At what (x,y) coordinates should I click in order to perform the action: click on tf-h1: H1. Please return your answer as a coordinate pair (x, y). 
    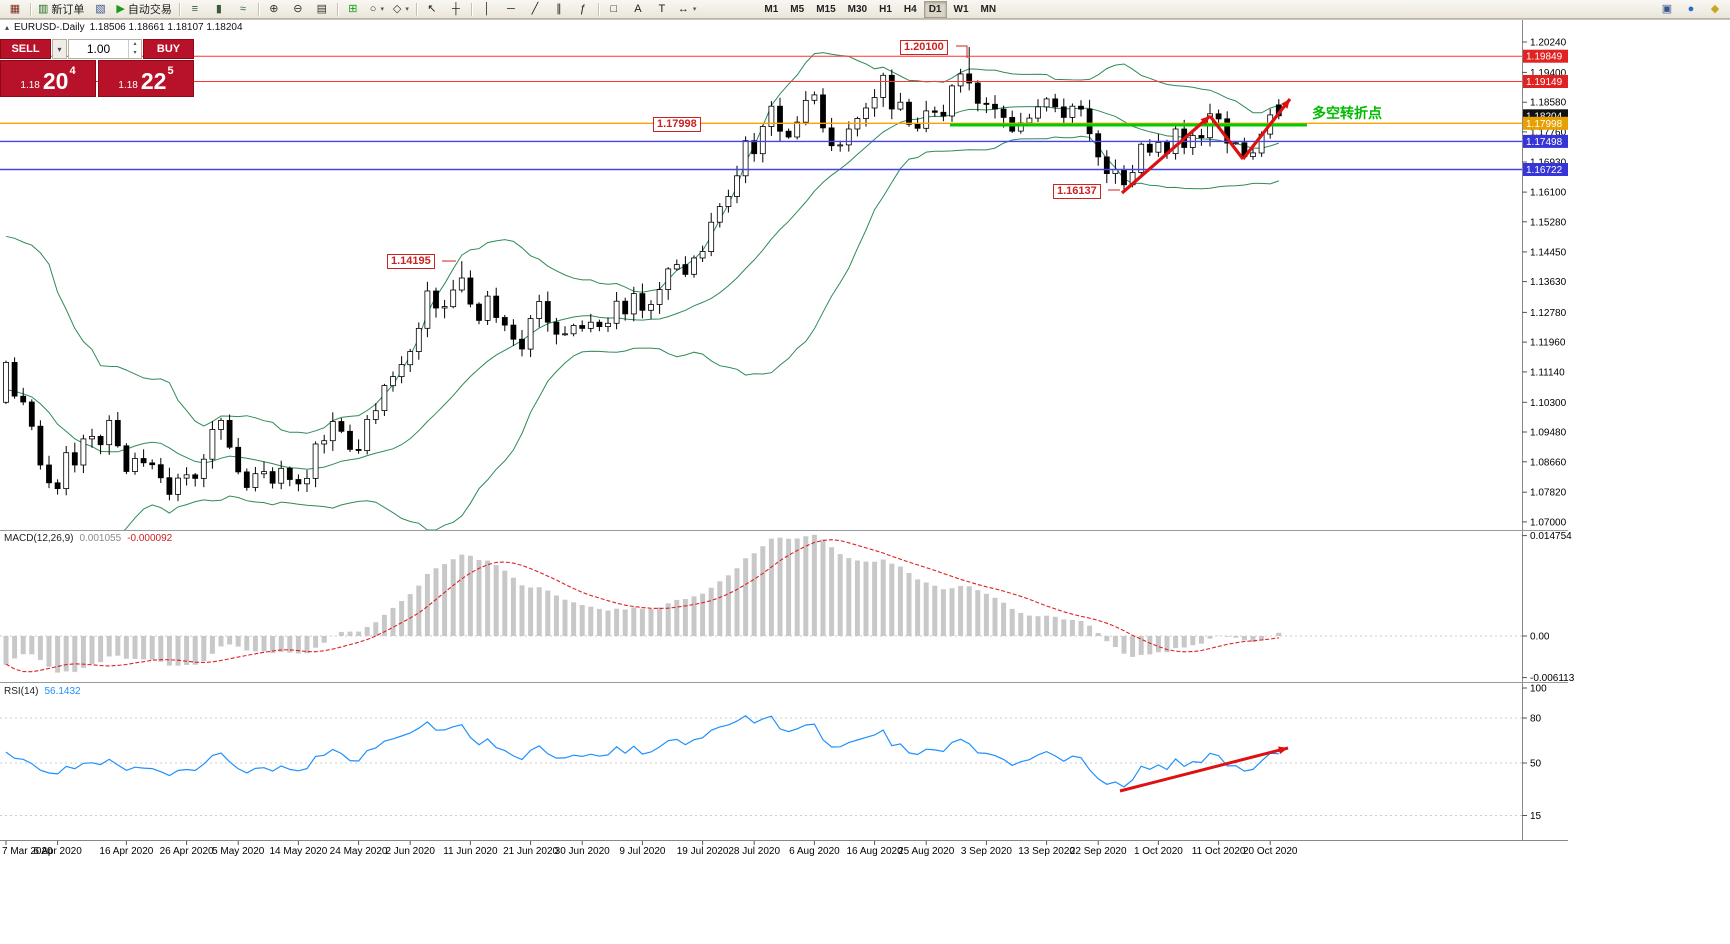
    Looking at the image, I should click on (885, 9).